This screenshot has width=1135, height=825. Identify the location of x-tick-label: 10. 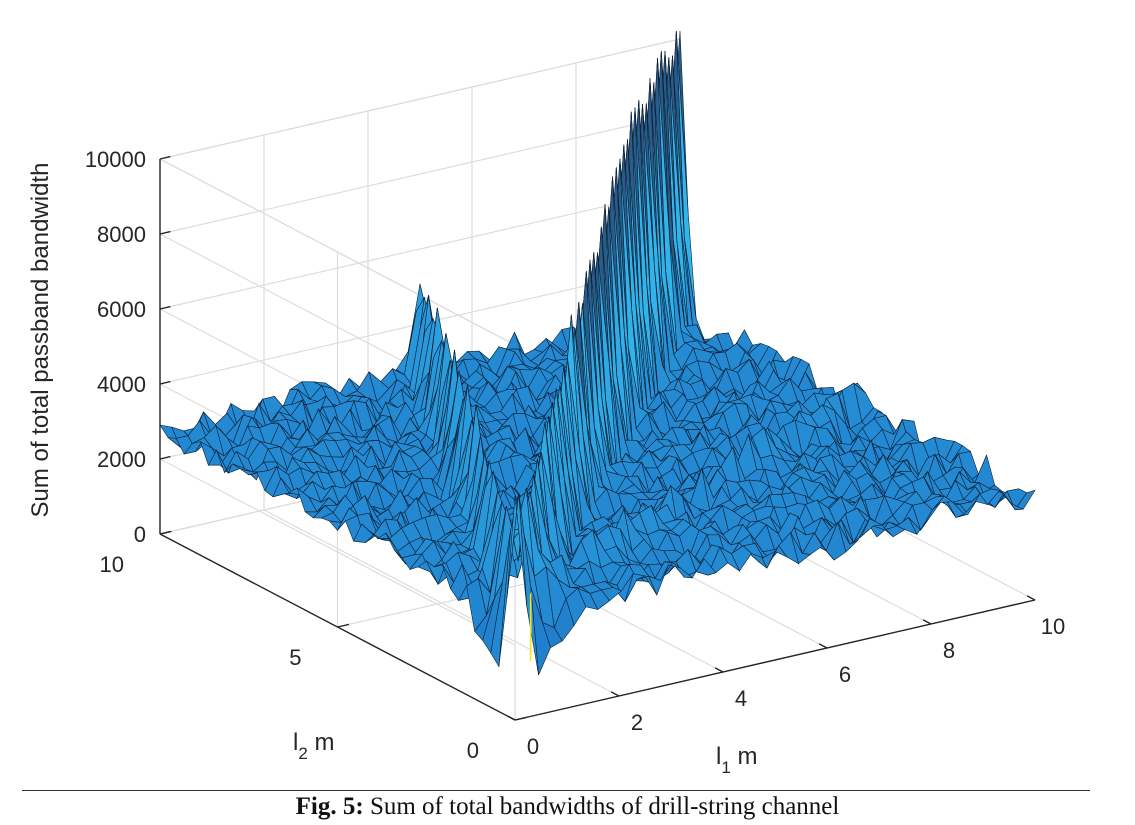
(1053, 626).